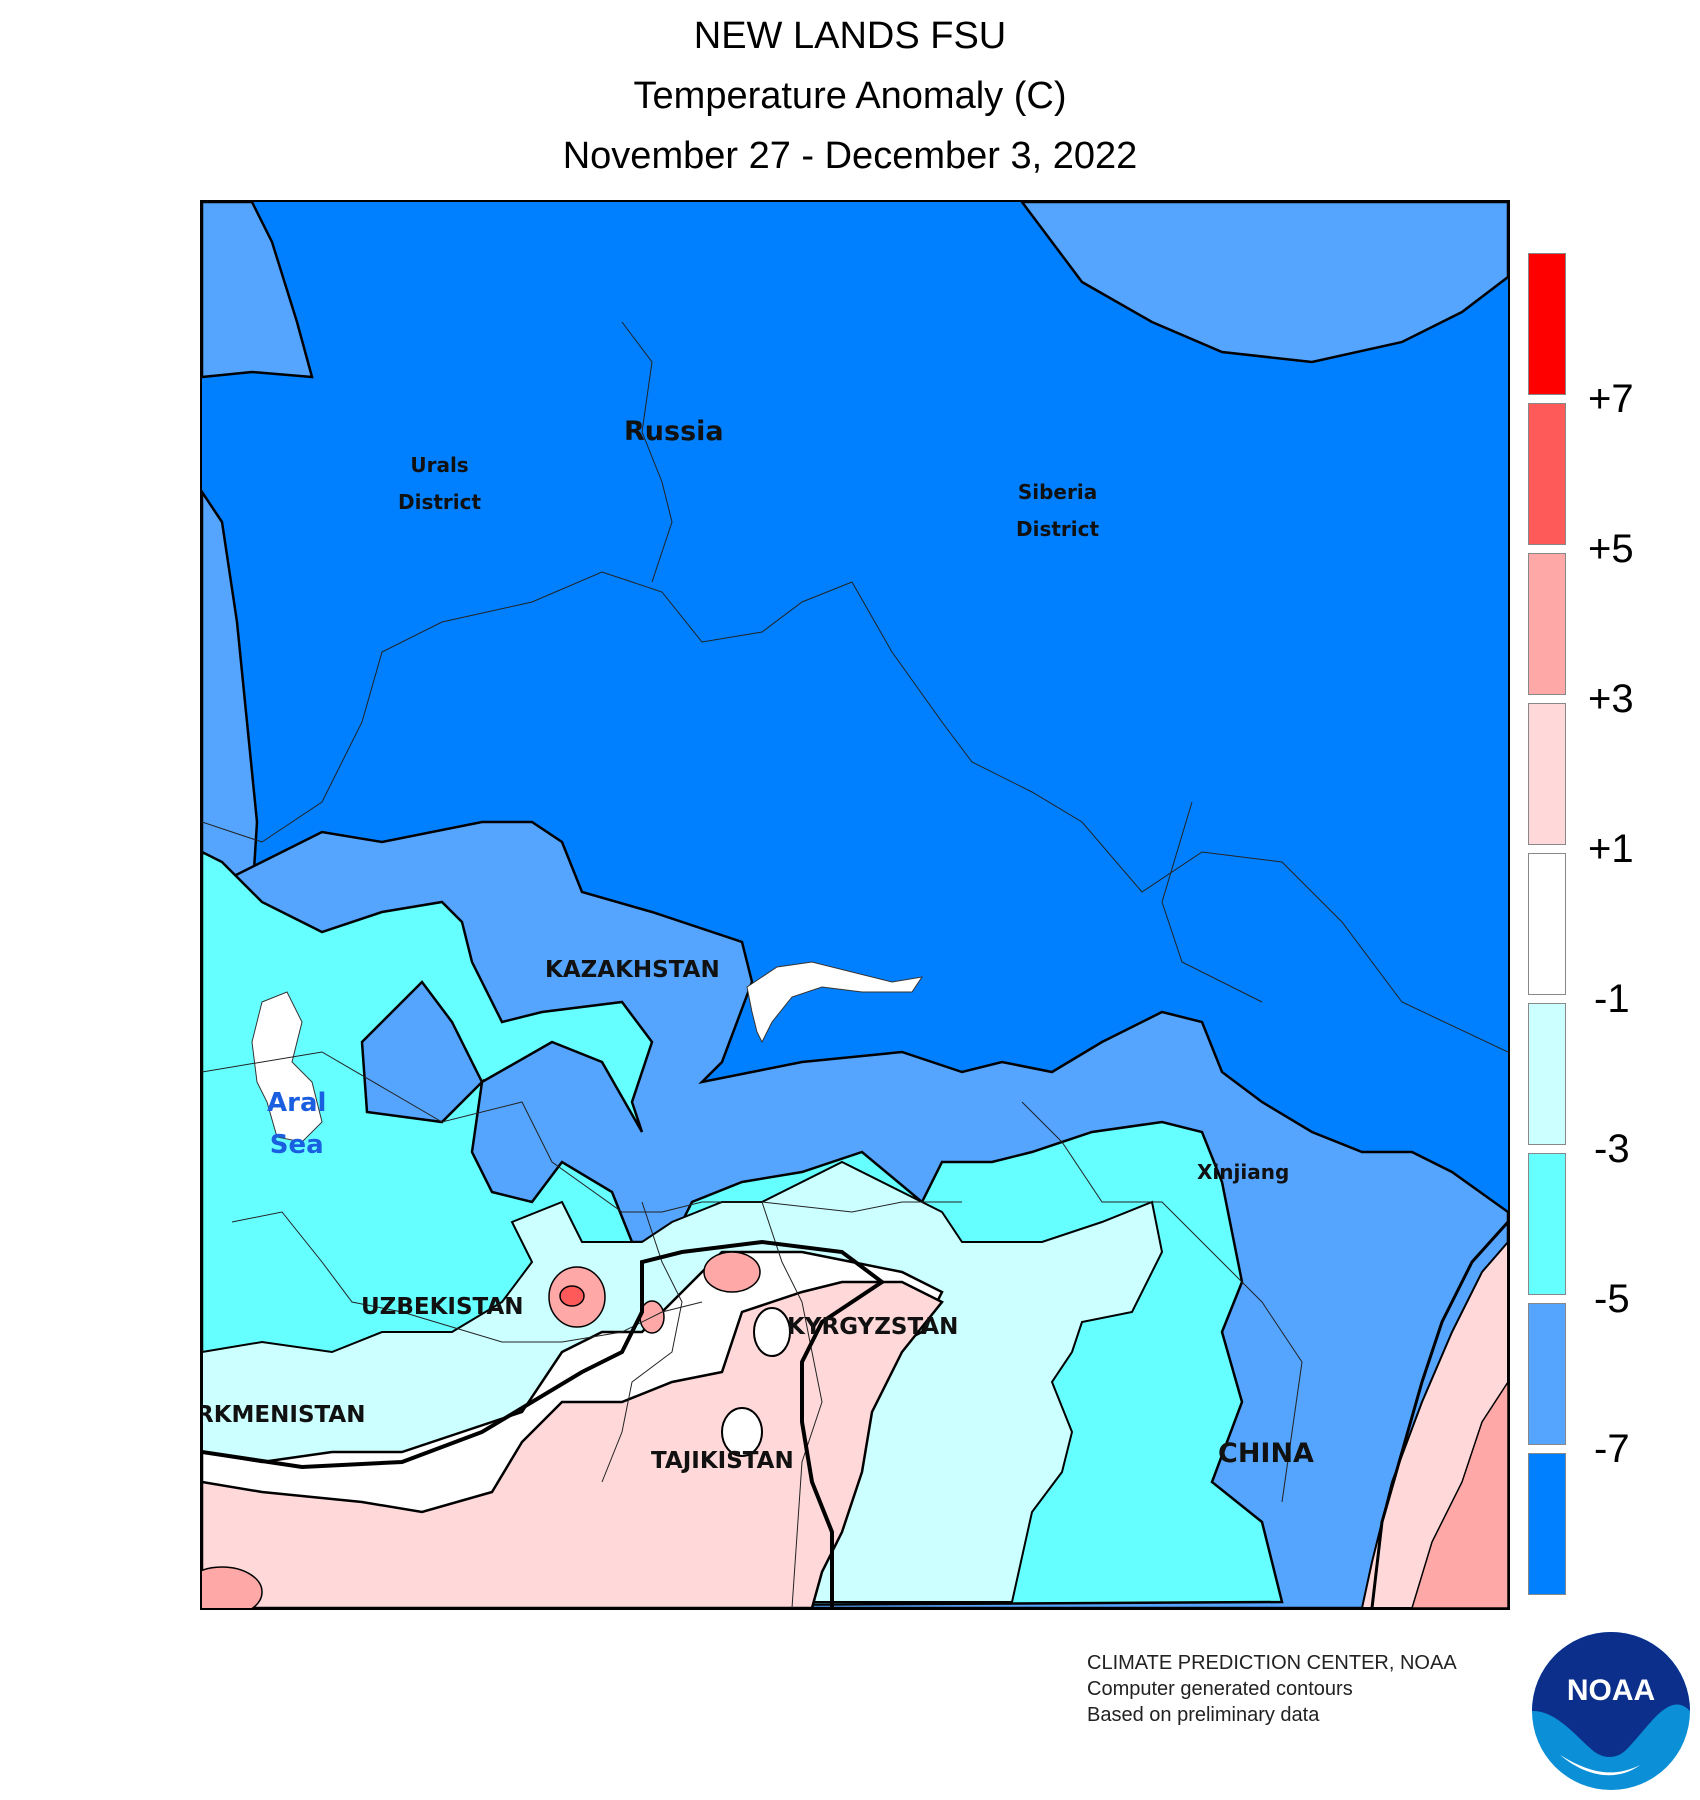 This screenshot has height=1800, width=1700. I want to click on noaa-logo-icon: NOAA, so click(1611, 1711).